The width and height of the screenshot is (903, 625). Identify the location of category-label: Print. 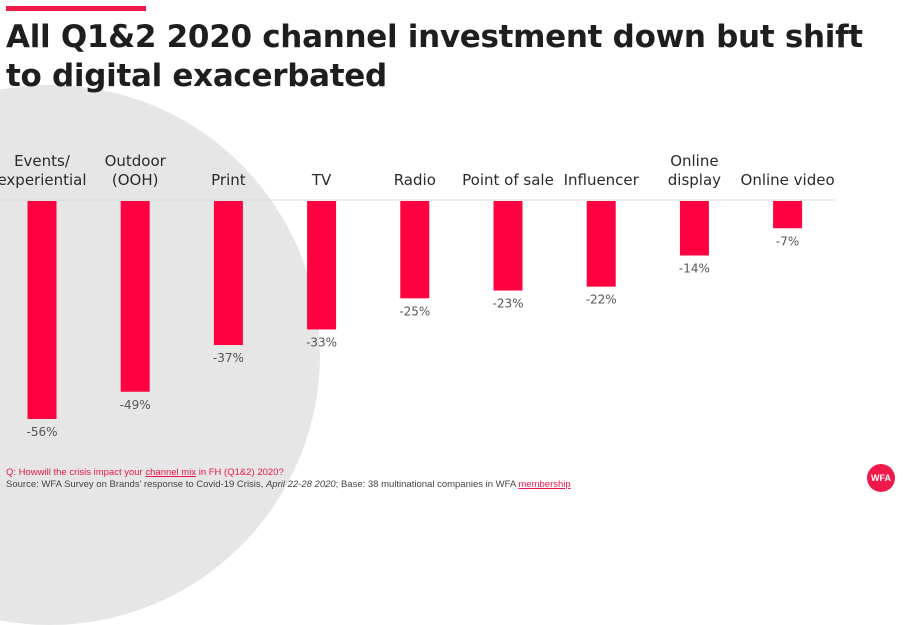
(228, 180).